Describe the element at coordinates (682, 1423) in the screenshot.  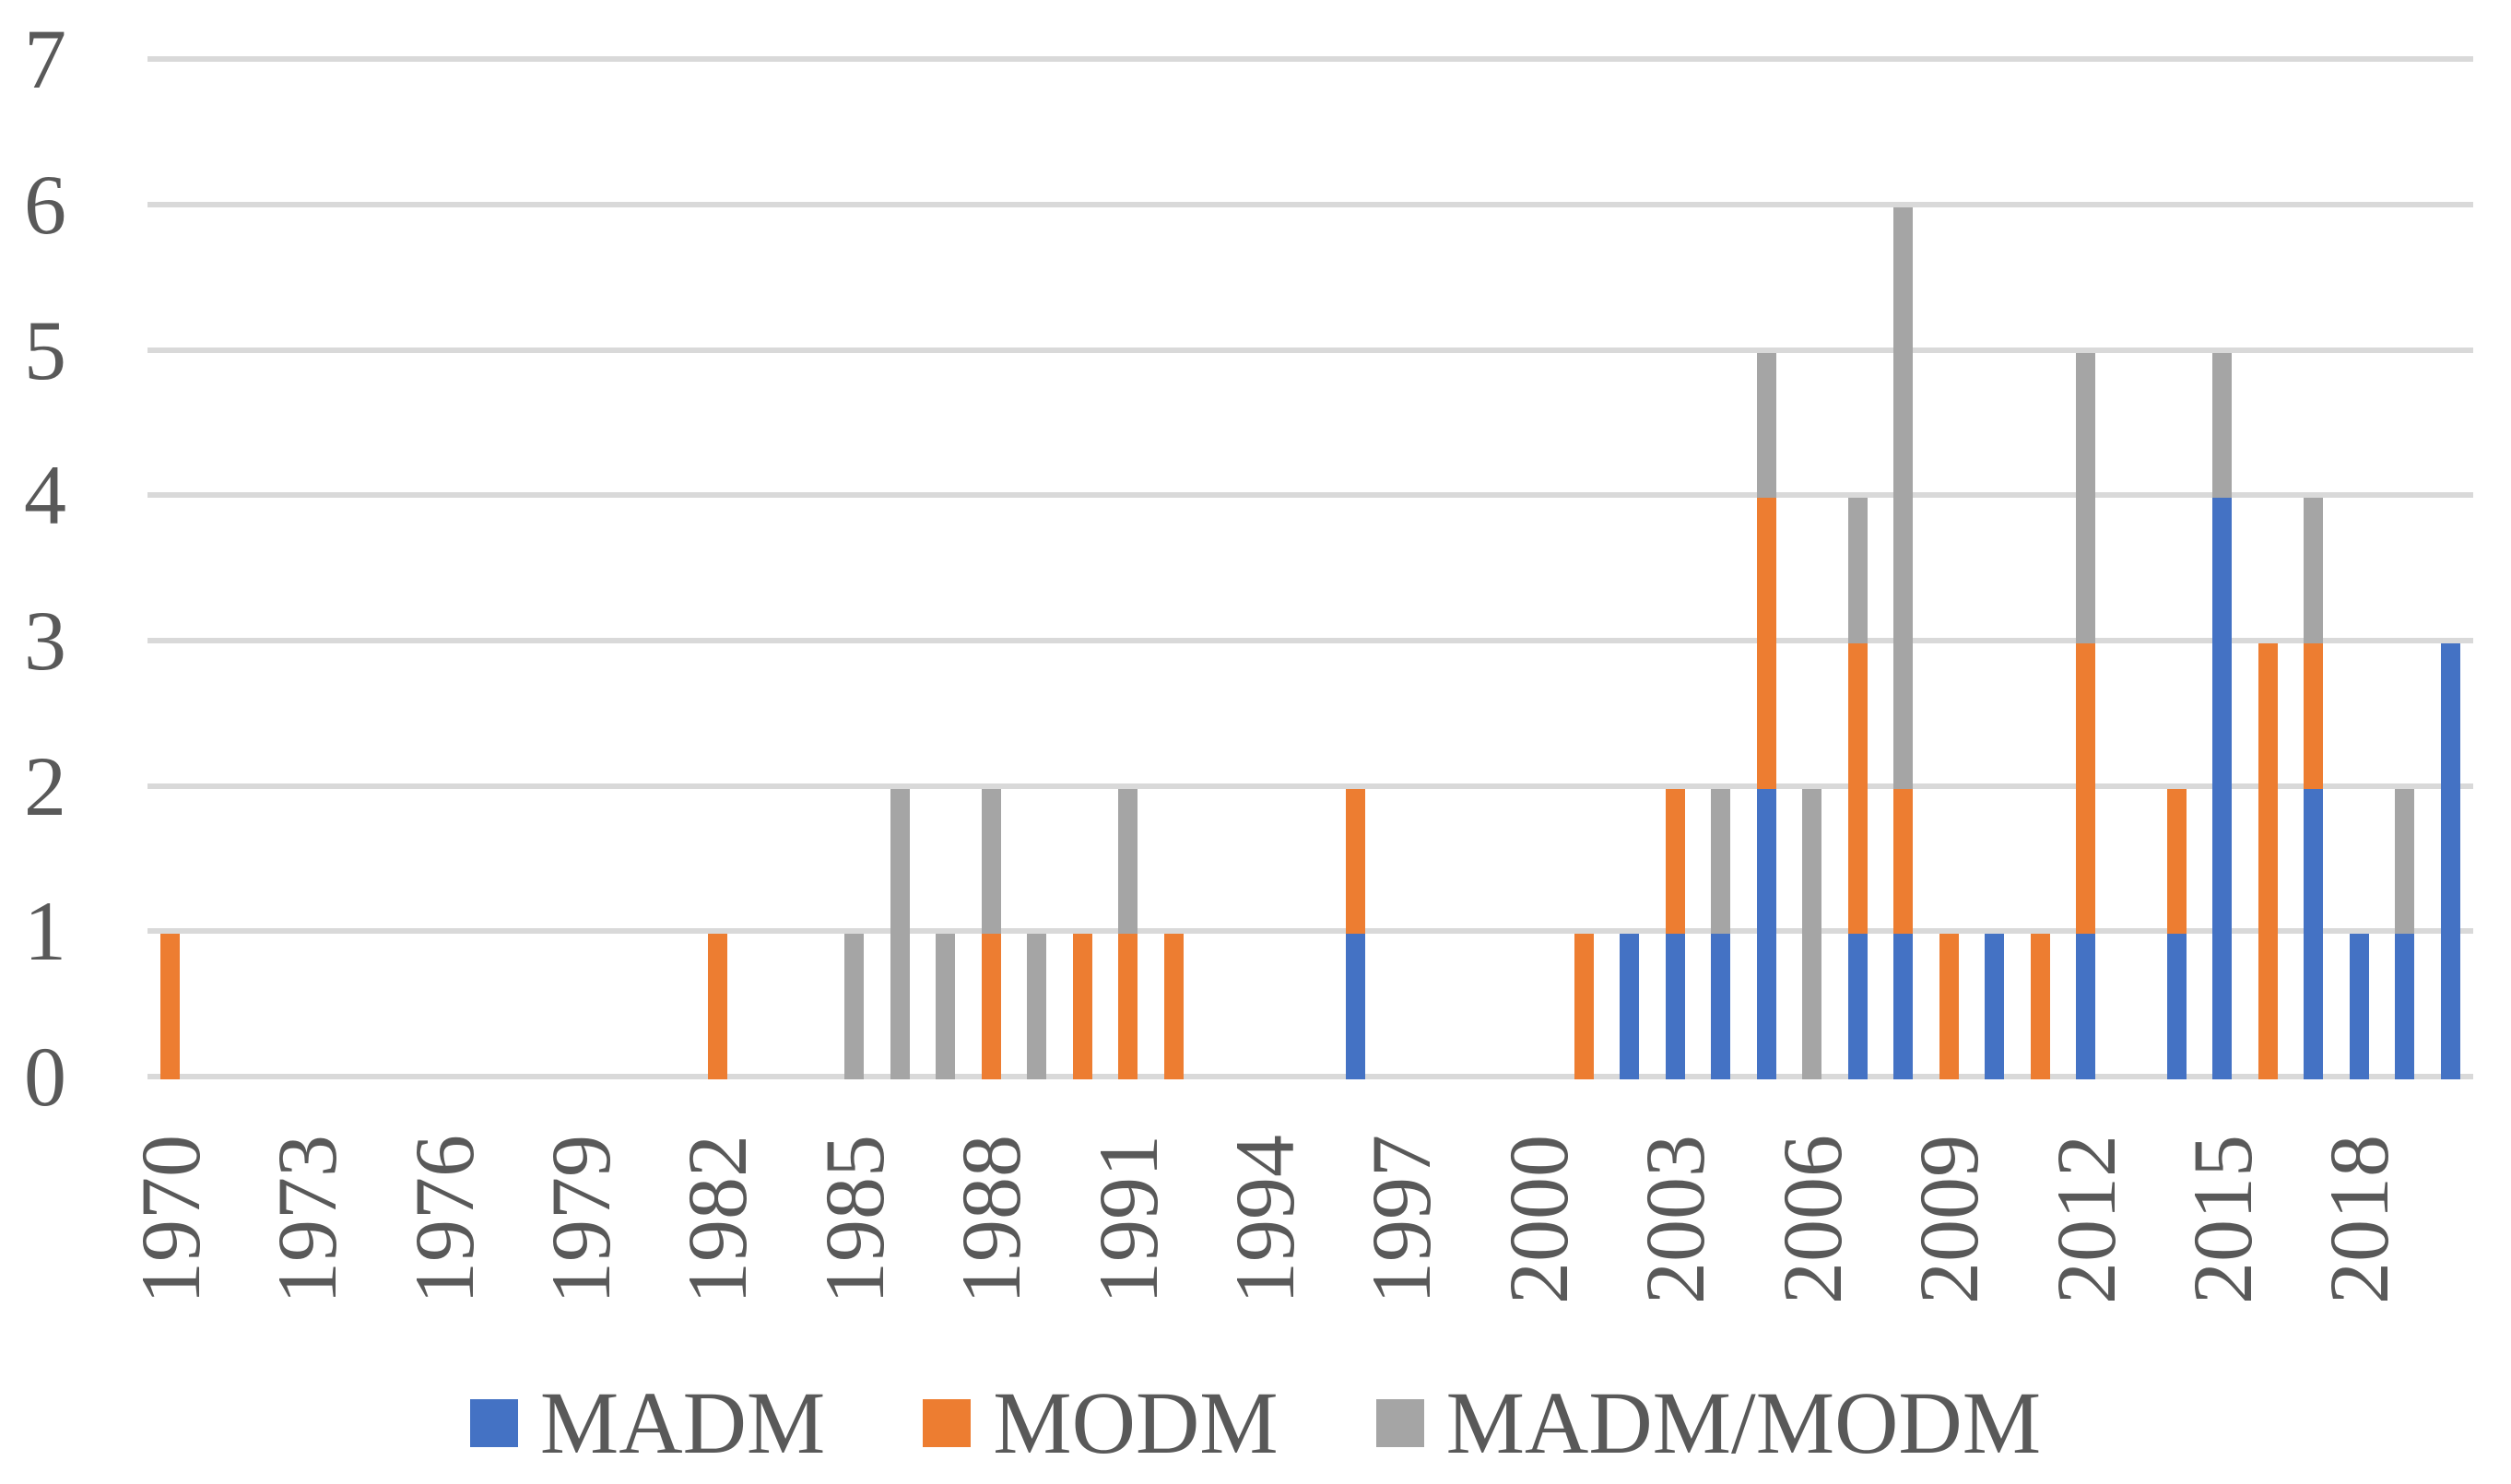
I see `legend-label-madm: MADM` at that location.